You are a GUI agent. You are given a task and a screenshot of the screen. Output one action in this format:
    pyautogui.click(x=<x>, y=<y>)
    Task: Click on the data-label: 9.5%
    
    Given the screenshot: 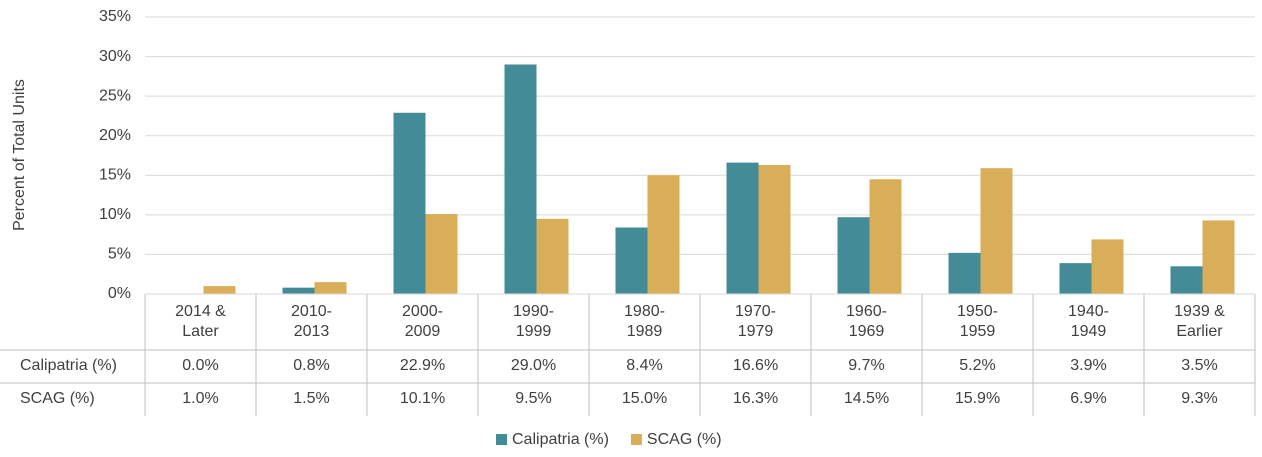 What is the action you would take?
    pyautogui.click(x=533, y=398)
    